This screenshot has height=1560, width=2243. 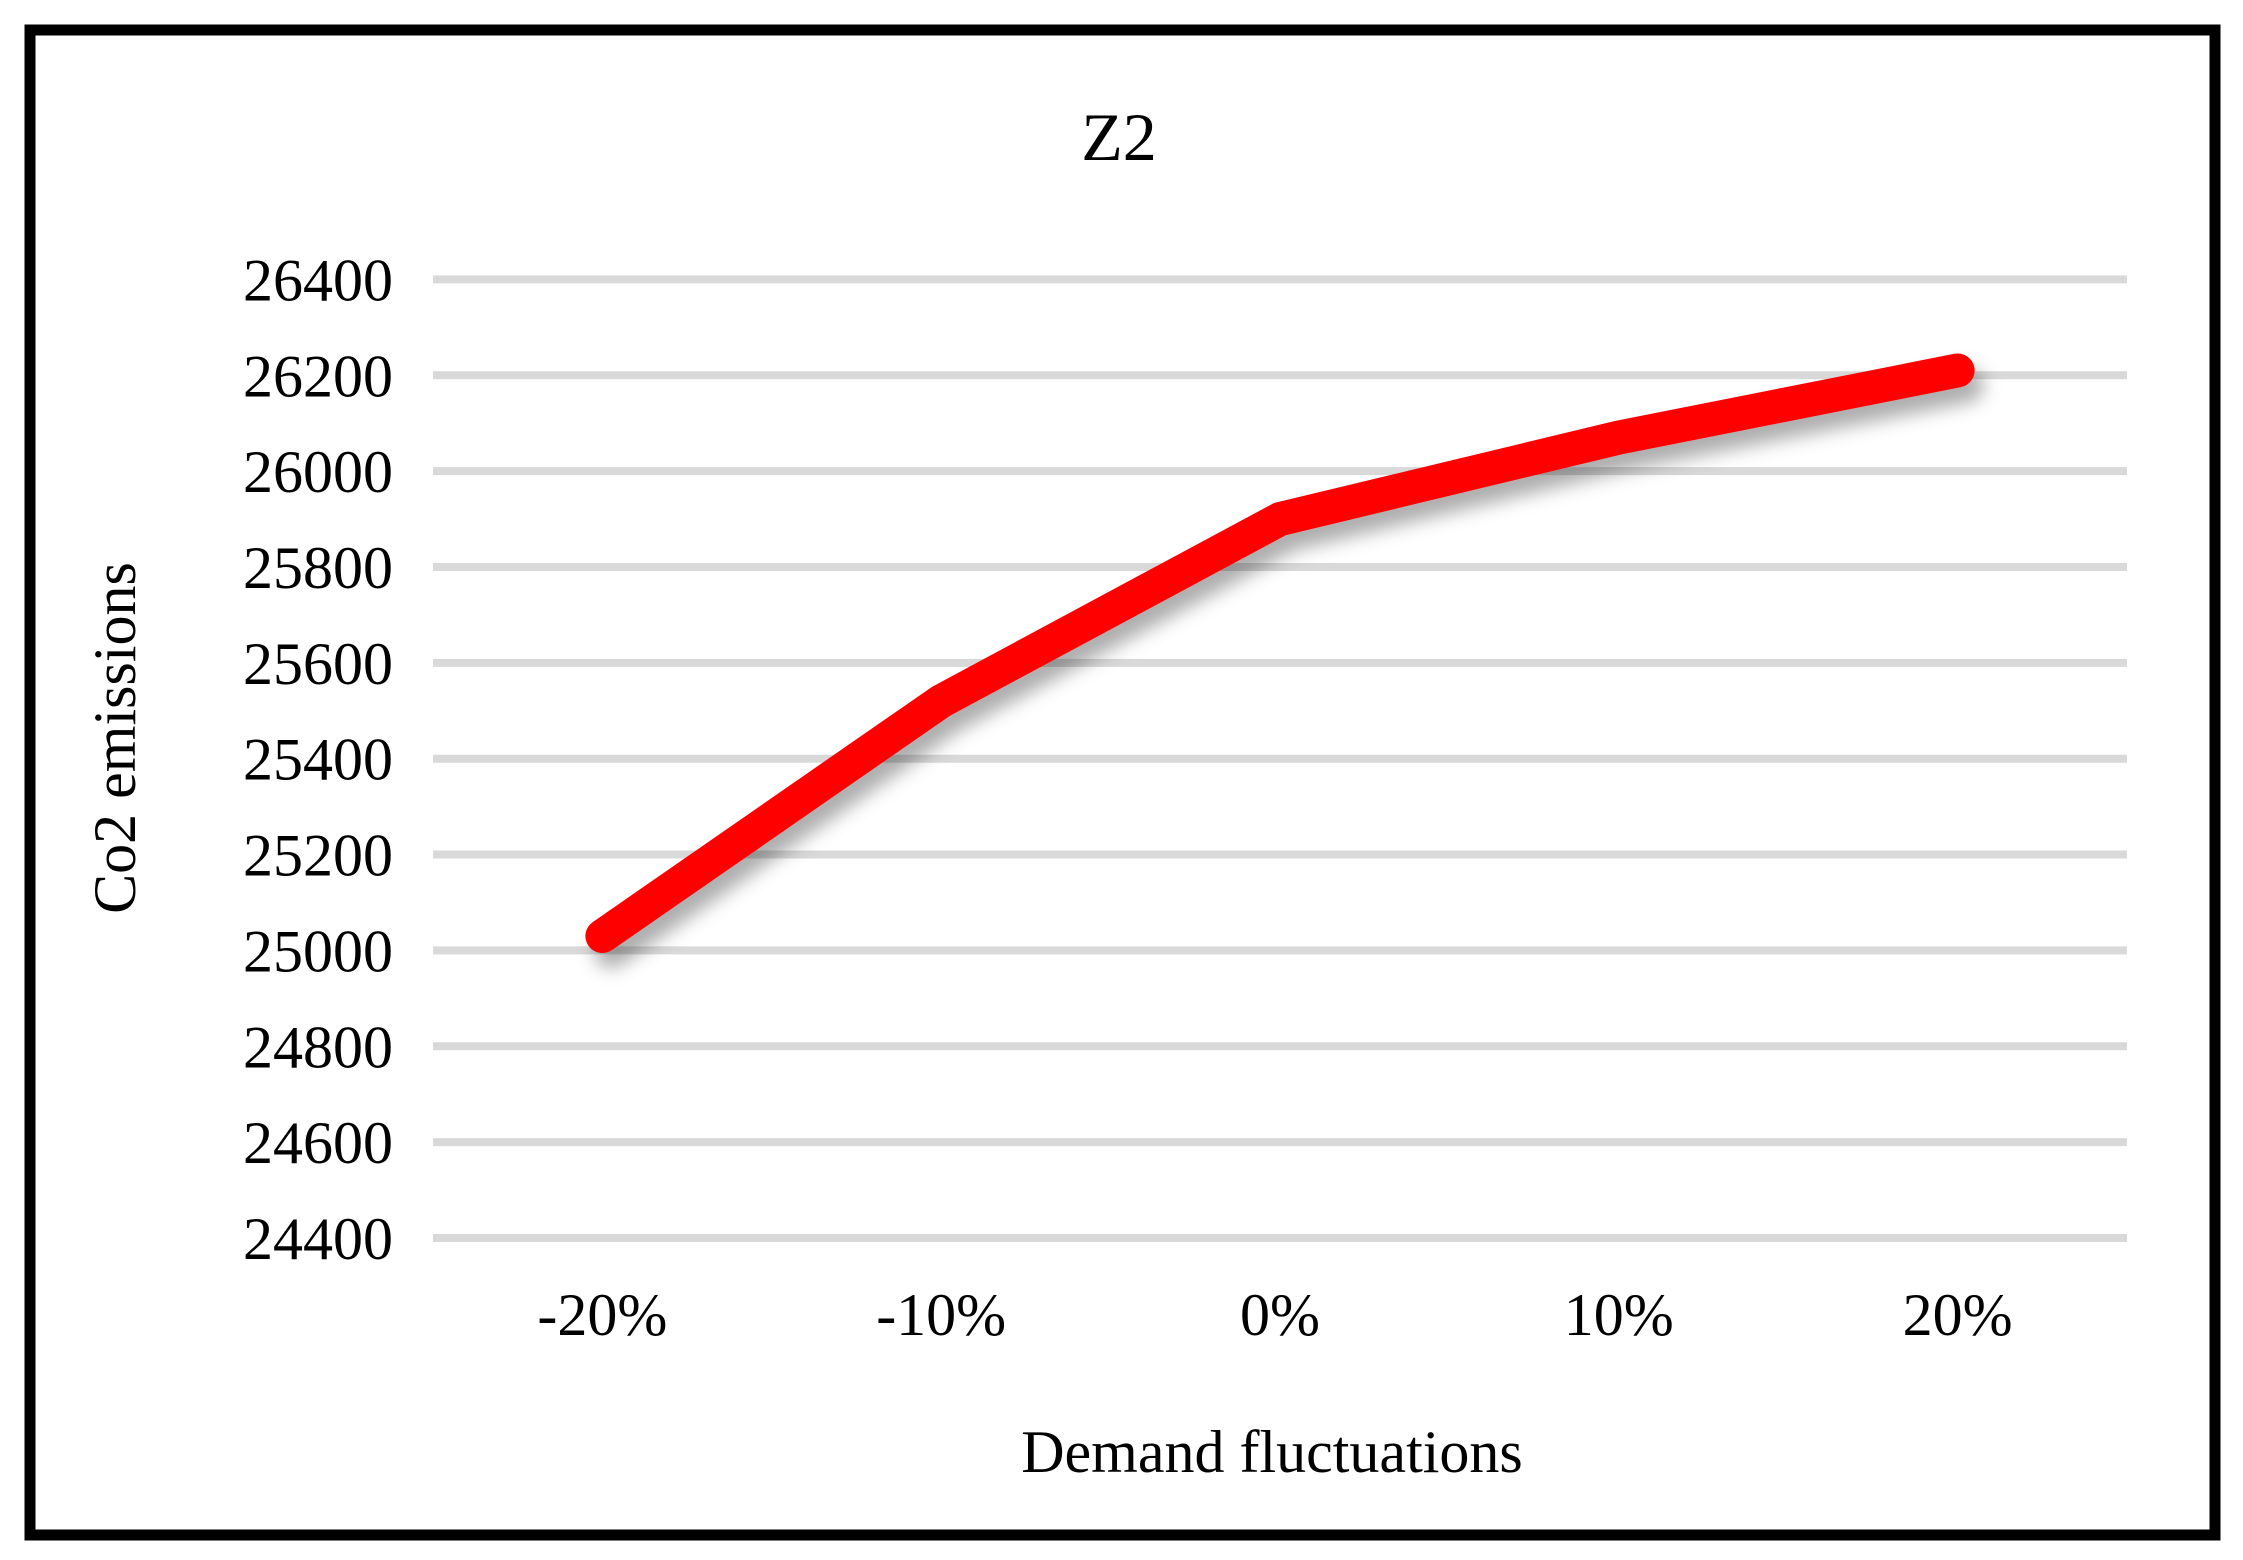 I want to click on y-tick-label: 25800, so click(x=318, y=568).